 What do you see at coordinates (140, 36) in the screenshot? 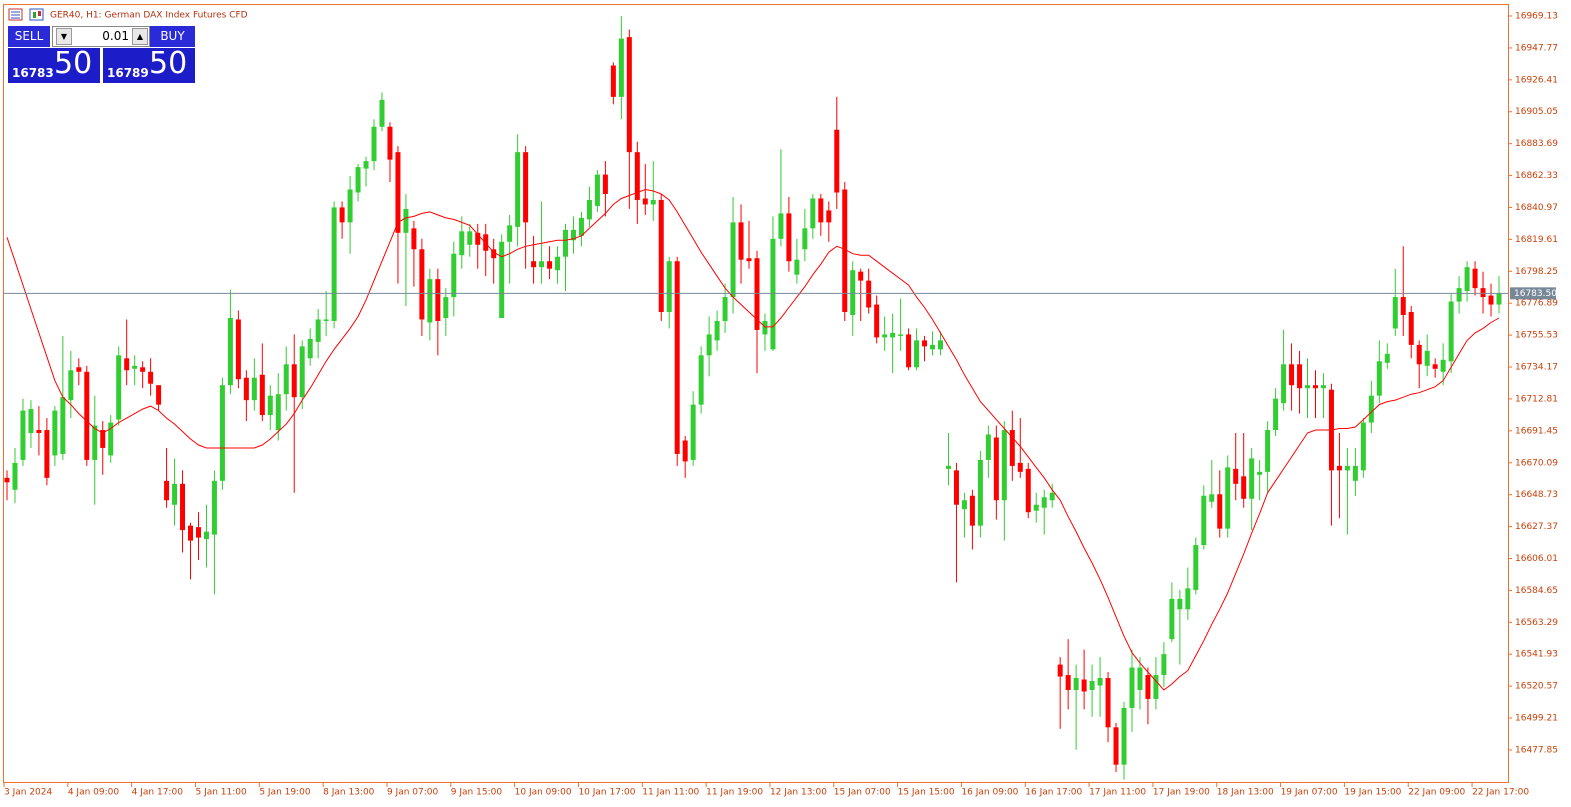
I see `lot-up: ▲` at bounding box center [140, 36].